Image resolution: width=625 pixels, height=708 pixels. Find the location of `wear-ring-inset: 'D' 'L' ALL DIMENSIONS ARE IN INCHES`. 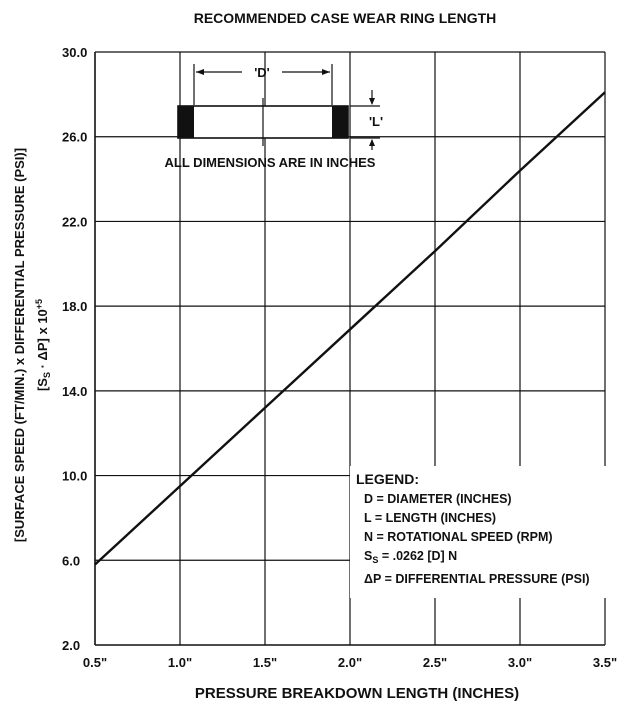

wear-ring-inset: 'D' 'L' ALL DIMENSIONS ARE IN INCHES is located at coordinates (274, 117).